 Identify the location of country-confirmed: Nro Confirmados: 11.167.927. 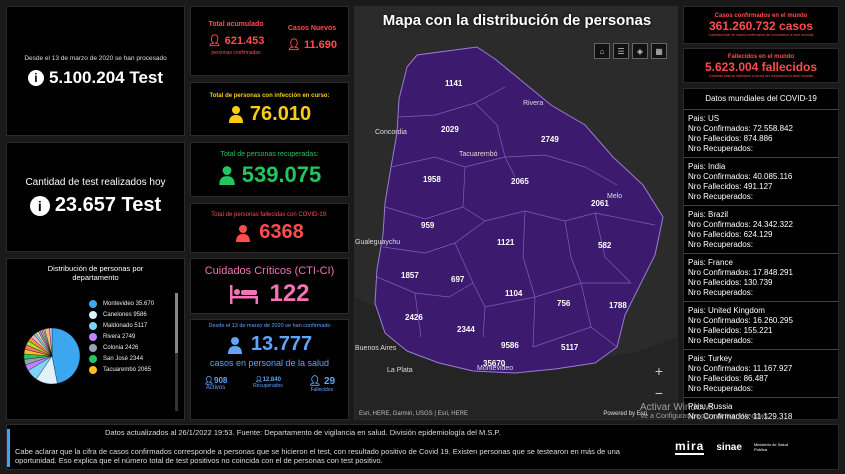
(740, 368).